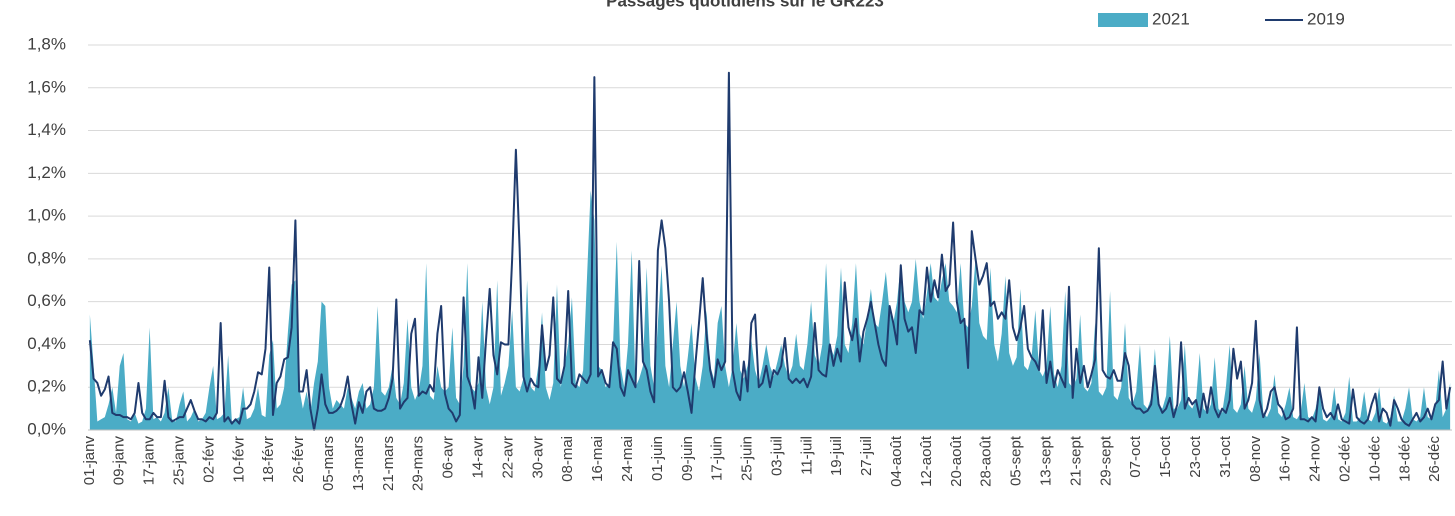 This screenshot has width=1455, height=516. What do you see at coordinates (1315, 459) in the screenshot?
I see `x-tick-label: 24-nov` at bounding box center [1315, 459].